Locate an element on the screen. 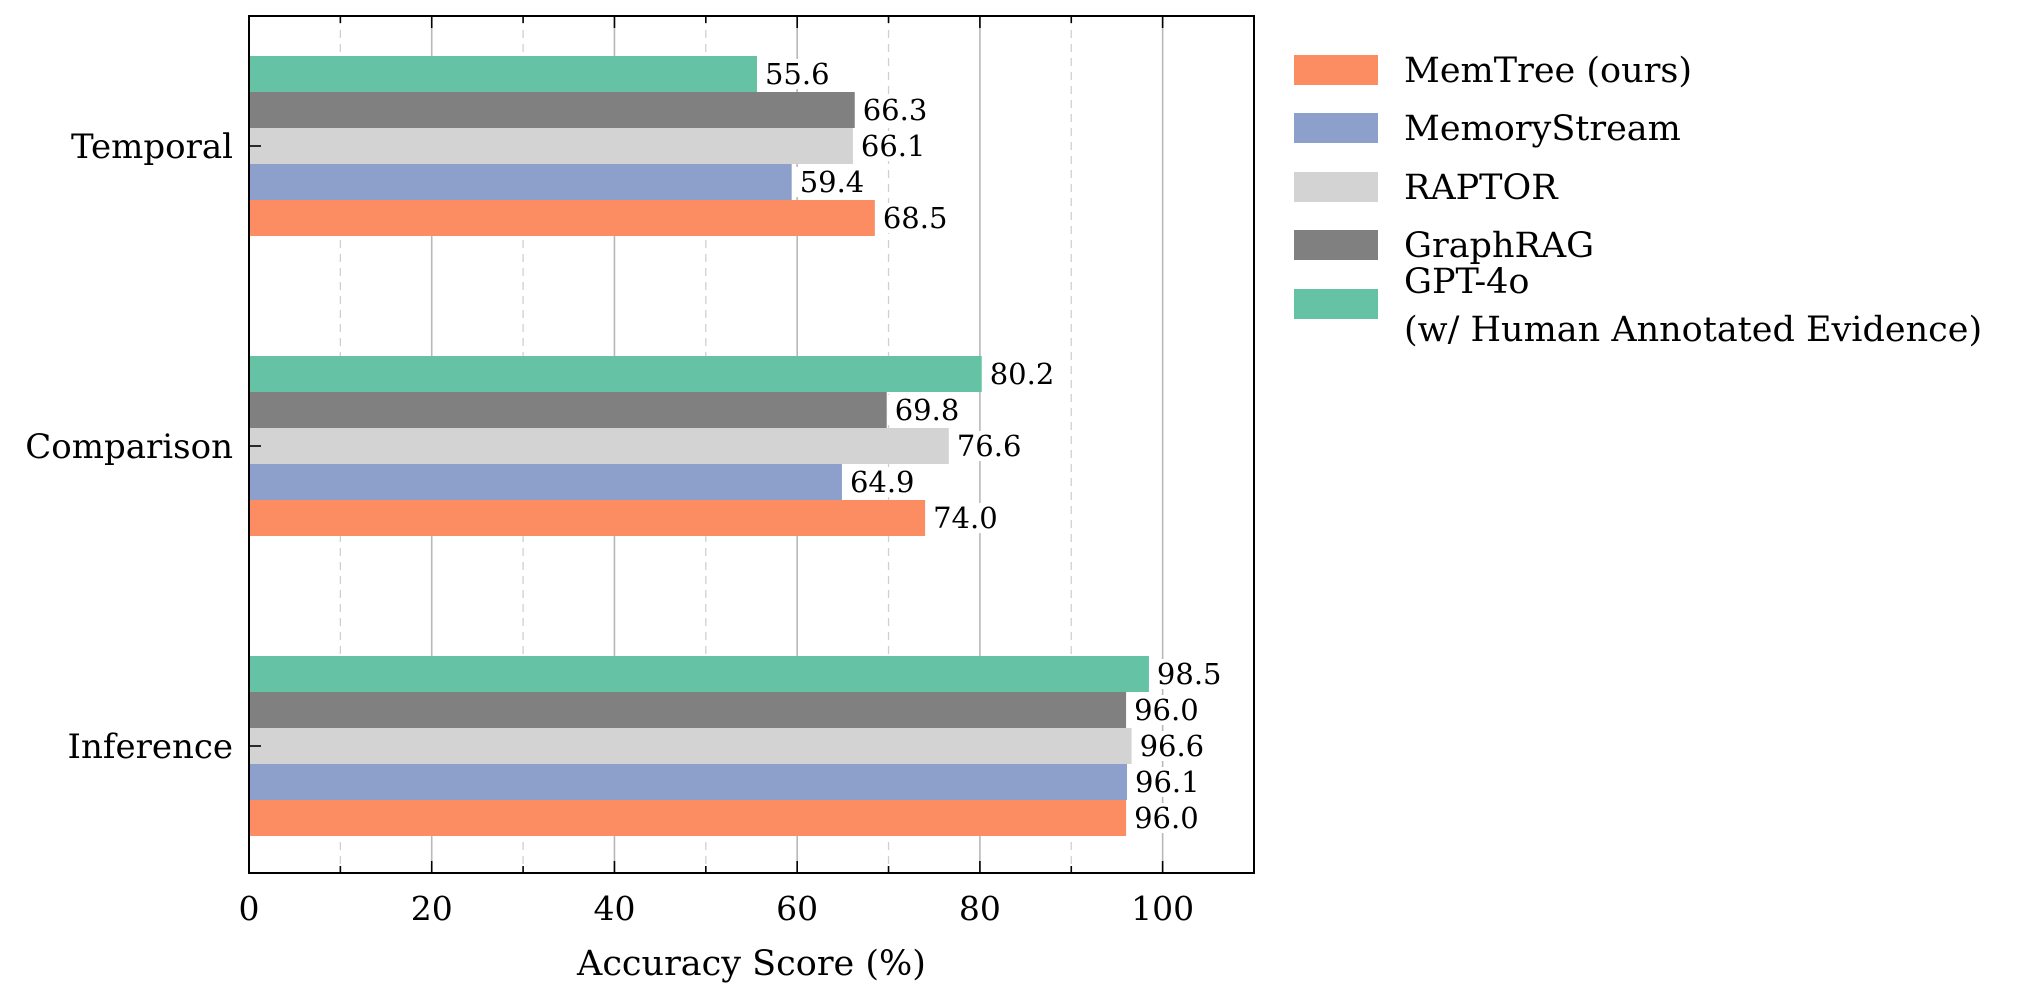 The height and width of the screenshot is (990, 2040). legend-label-line2: (w/ Human Annotated Evidence) is located at coordinates (1693, 330).